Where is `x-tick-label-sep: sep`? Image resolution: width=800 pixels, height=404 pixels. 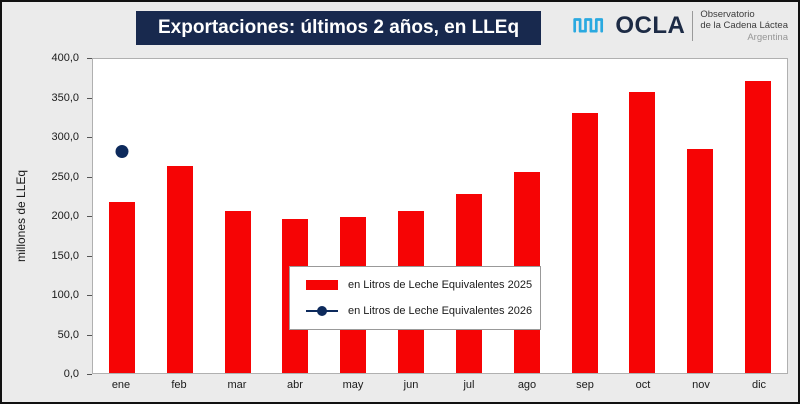
x-tick-label-sep: sep is located at coordinates (585, 385).